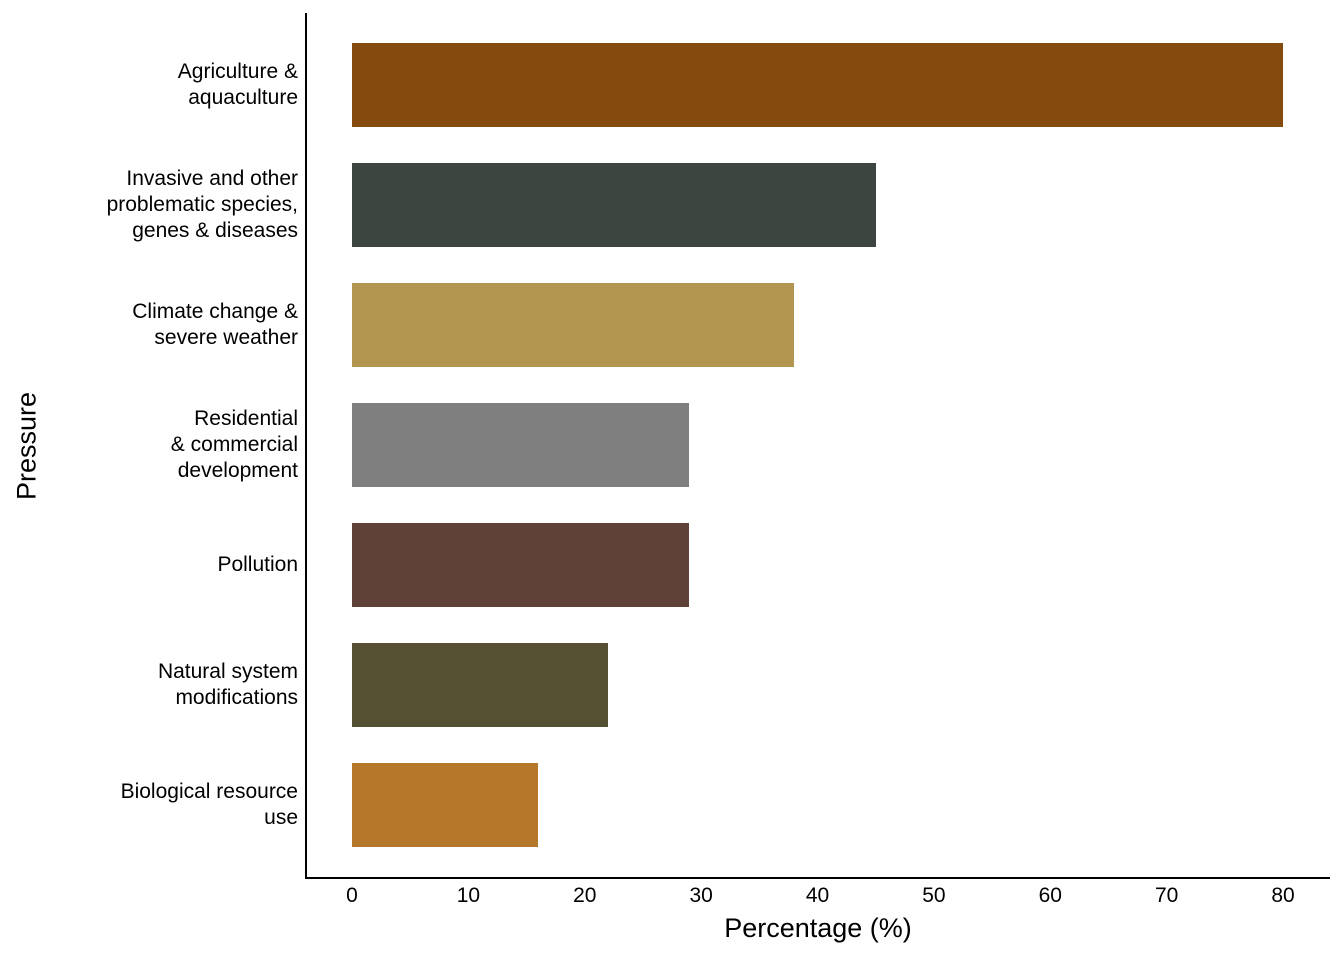  What do you see at coordinates (1283, 895) in the screenshot?
I see `x-axis-tick-label: 80` at bounding box center [1283, 895].